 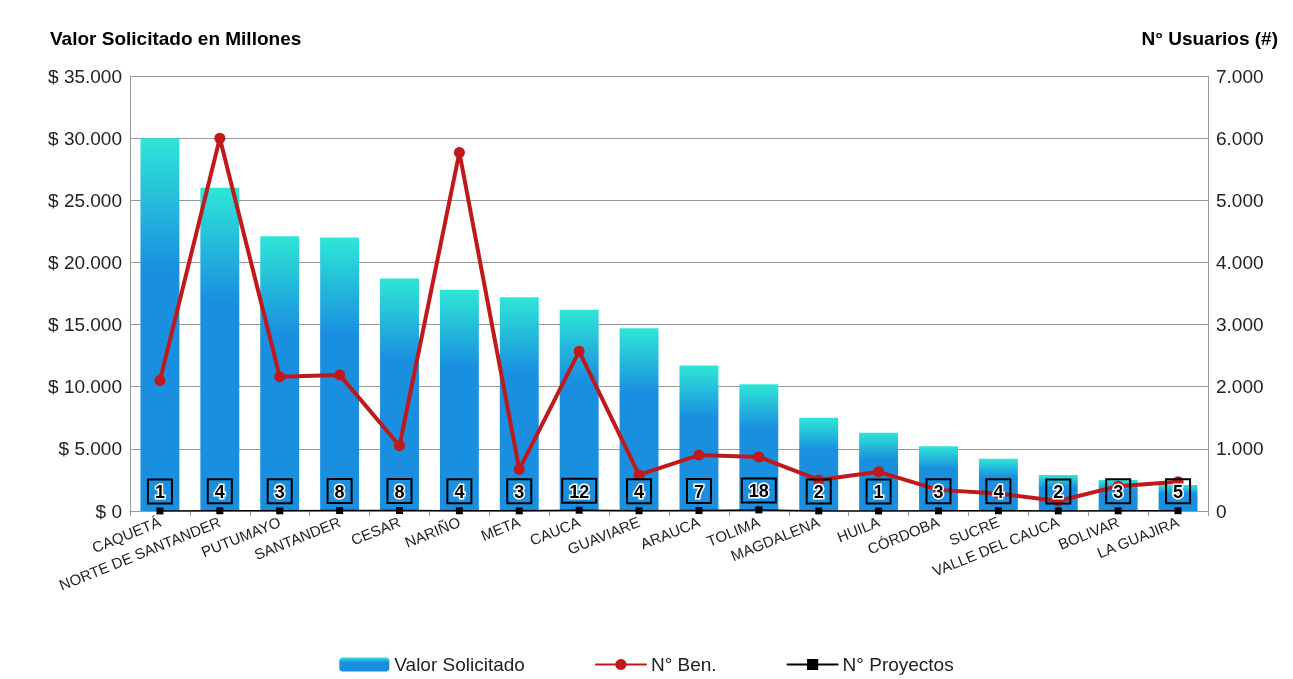 I want to click on y2-tick-label: 4.000, so click(x=1240, y=262).